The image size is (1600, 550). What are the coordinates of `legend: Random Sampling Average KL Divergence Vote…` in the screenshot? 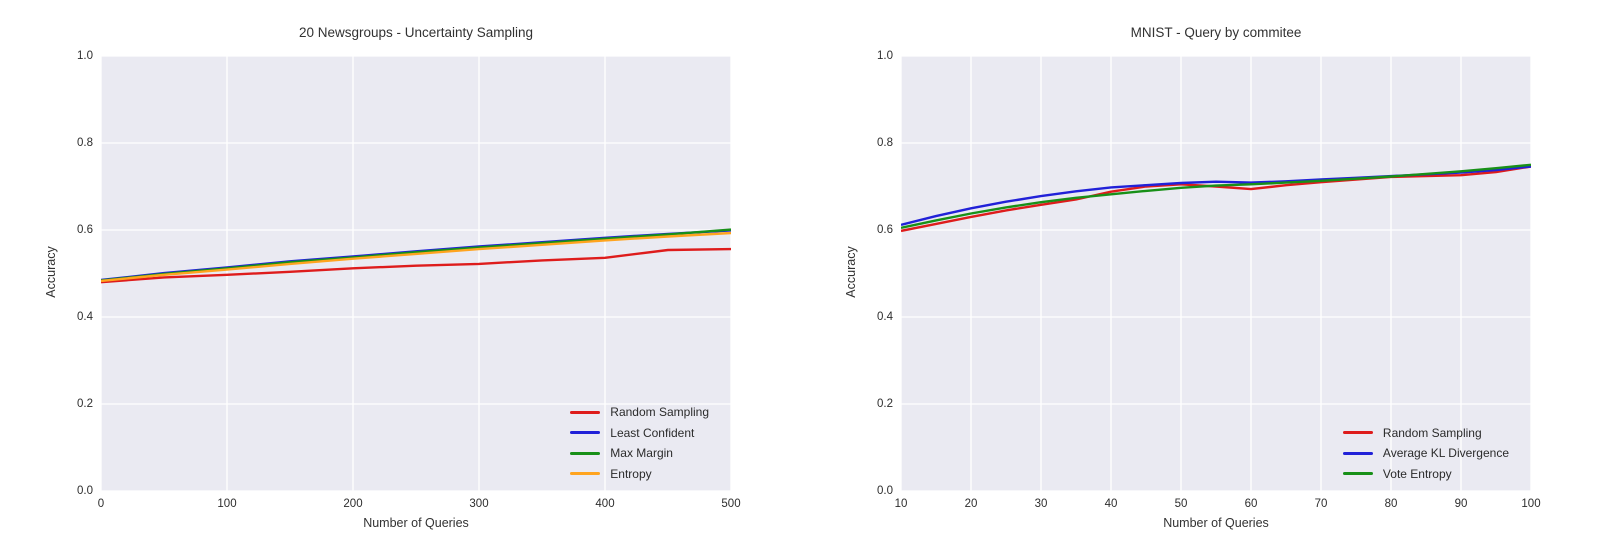 It's located at (1425, 454).